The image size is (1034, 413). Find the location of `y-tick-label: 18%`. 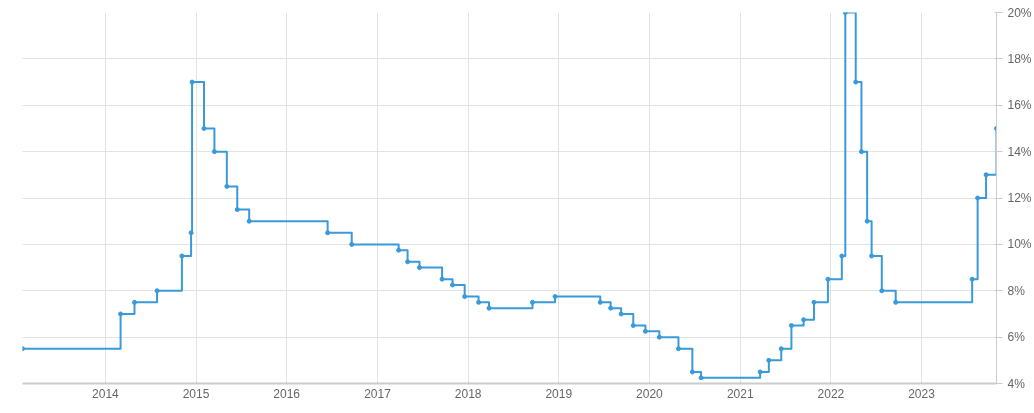

y-tick-label: 18% is located at coordinates (1019, 58).